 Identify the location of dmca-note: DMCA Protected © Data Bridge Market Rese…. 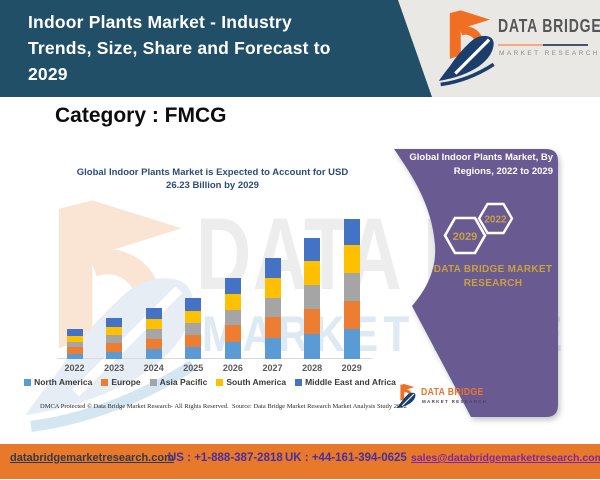
(134, 406).